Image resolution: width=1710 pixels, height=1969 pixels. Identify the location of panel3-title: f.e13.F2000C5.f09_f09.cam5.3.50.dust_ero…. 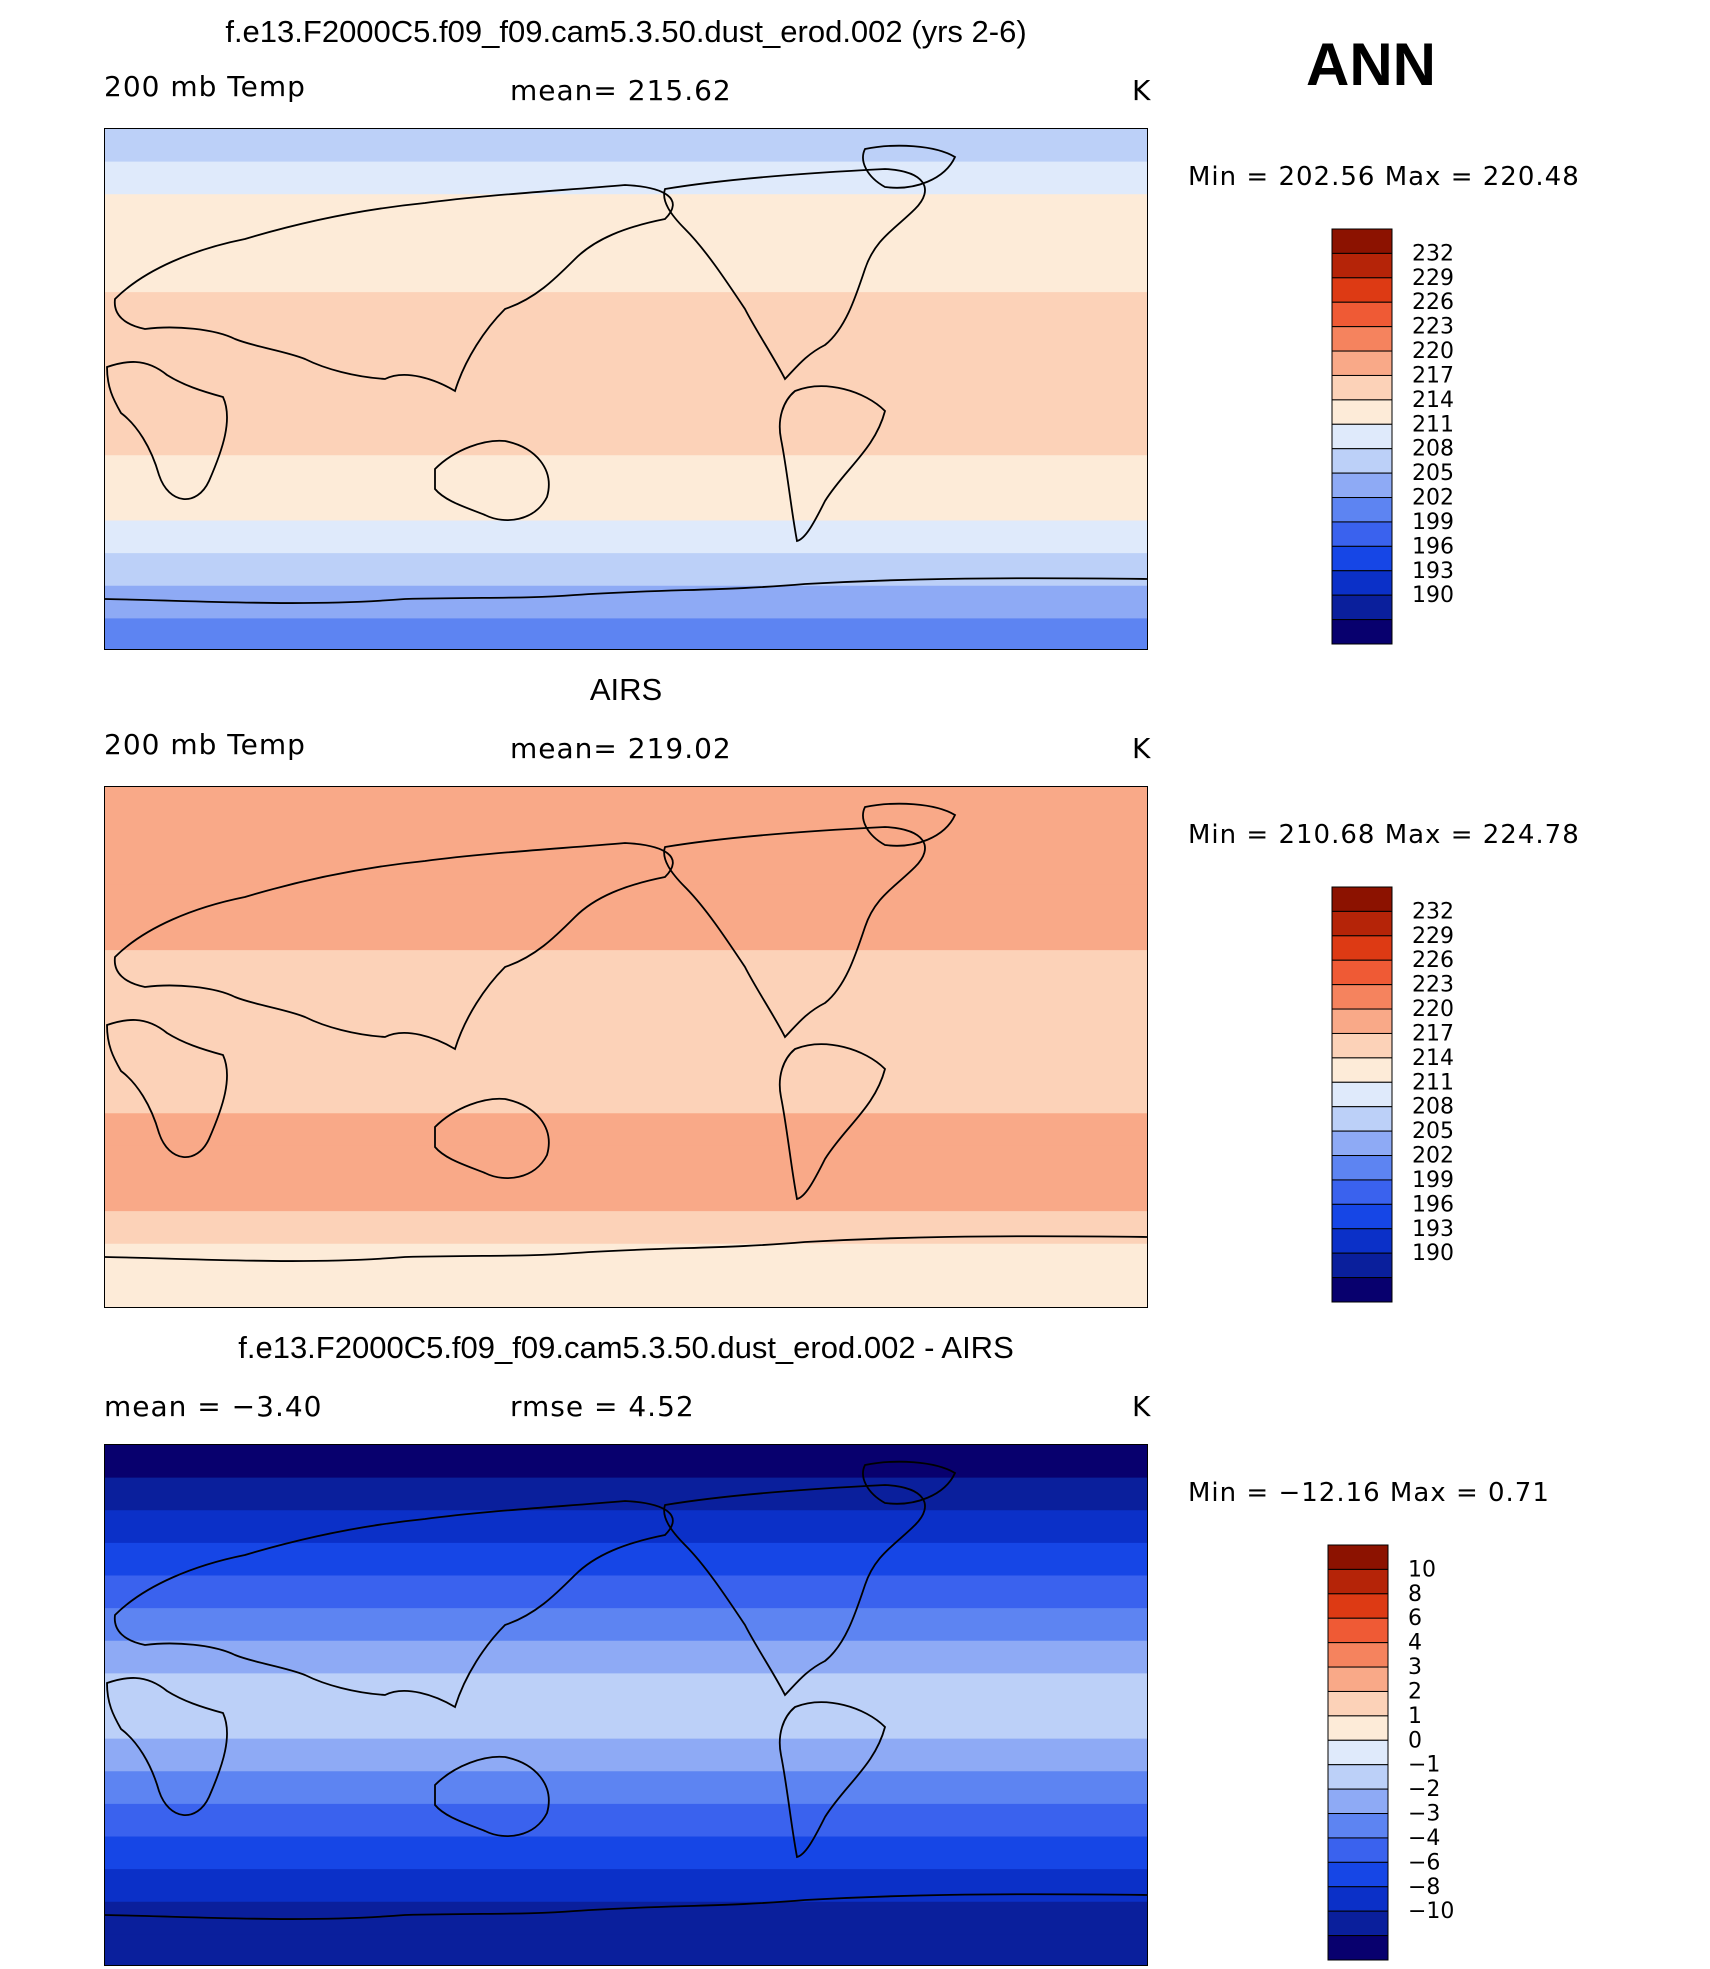
(626, 1347).